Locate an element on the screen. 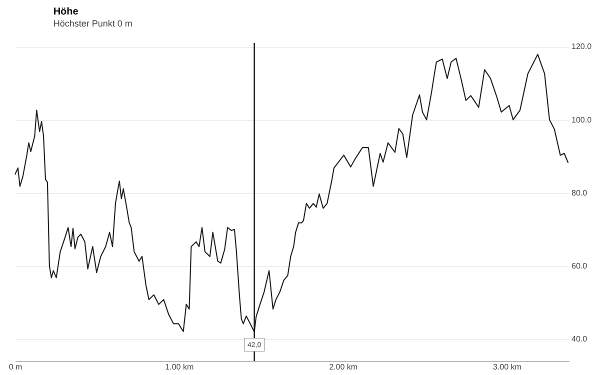 This screenshot has height=375, width=600. y-tick-label: 80.0 is located at coordinates (580, 193).